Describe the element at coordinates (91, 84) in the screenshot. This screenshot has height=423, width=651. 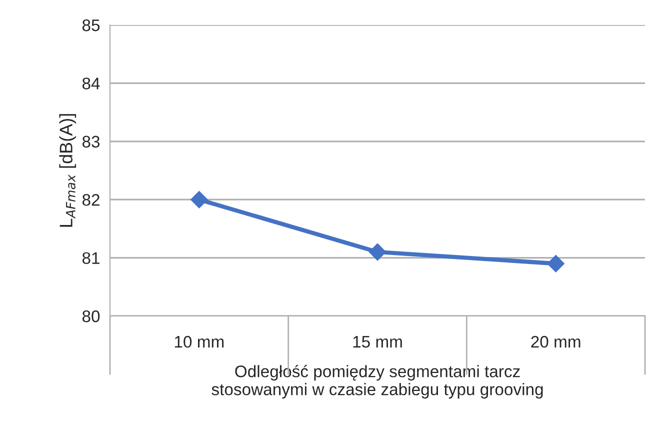
I see `y-tick-label: 84` at that location.